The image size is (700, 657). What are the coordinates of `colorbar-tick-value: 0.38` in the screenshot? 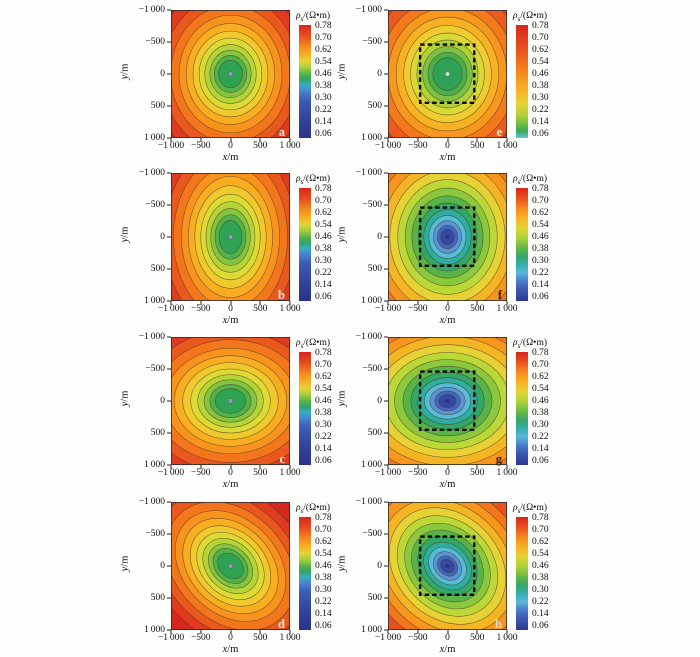 It's located at (540, 86).